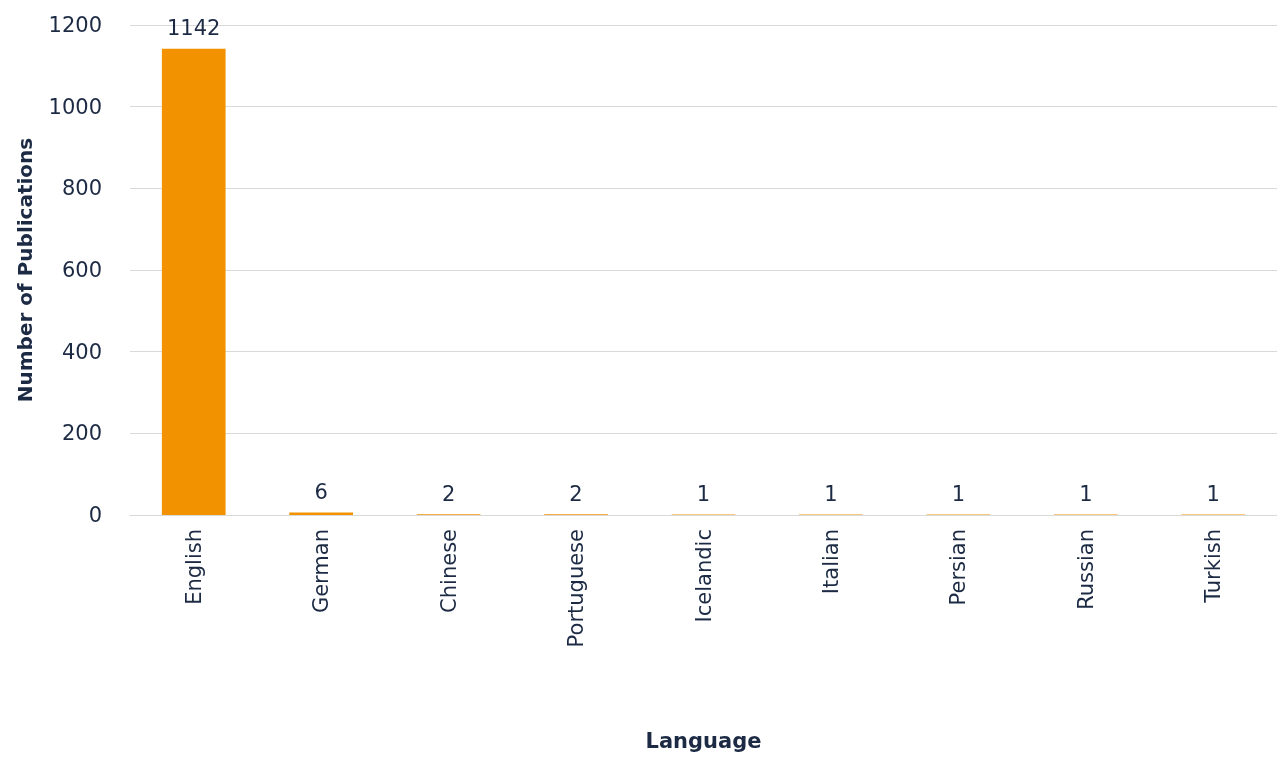 The height and width of the screenshot is (758, 1277). I want to click on x-tick-label: Chinese, so click(448, 571).